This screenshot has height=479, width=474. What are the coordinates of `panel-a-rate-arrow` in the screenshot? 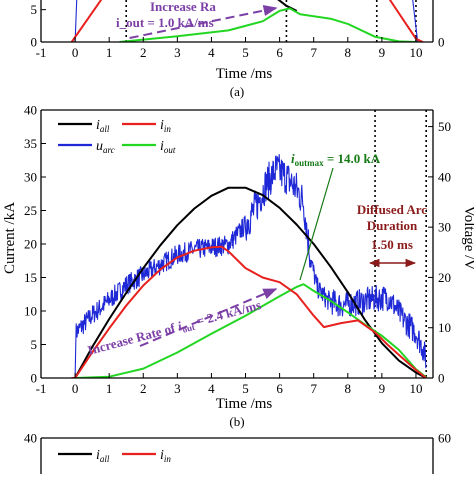 It's located at (203, 22).